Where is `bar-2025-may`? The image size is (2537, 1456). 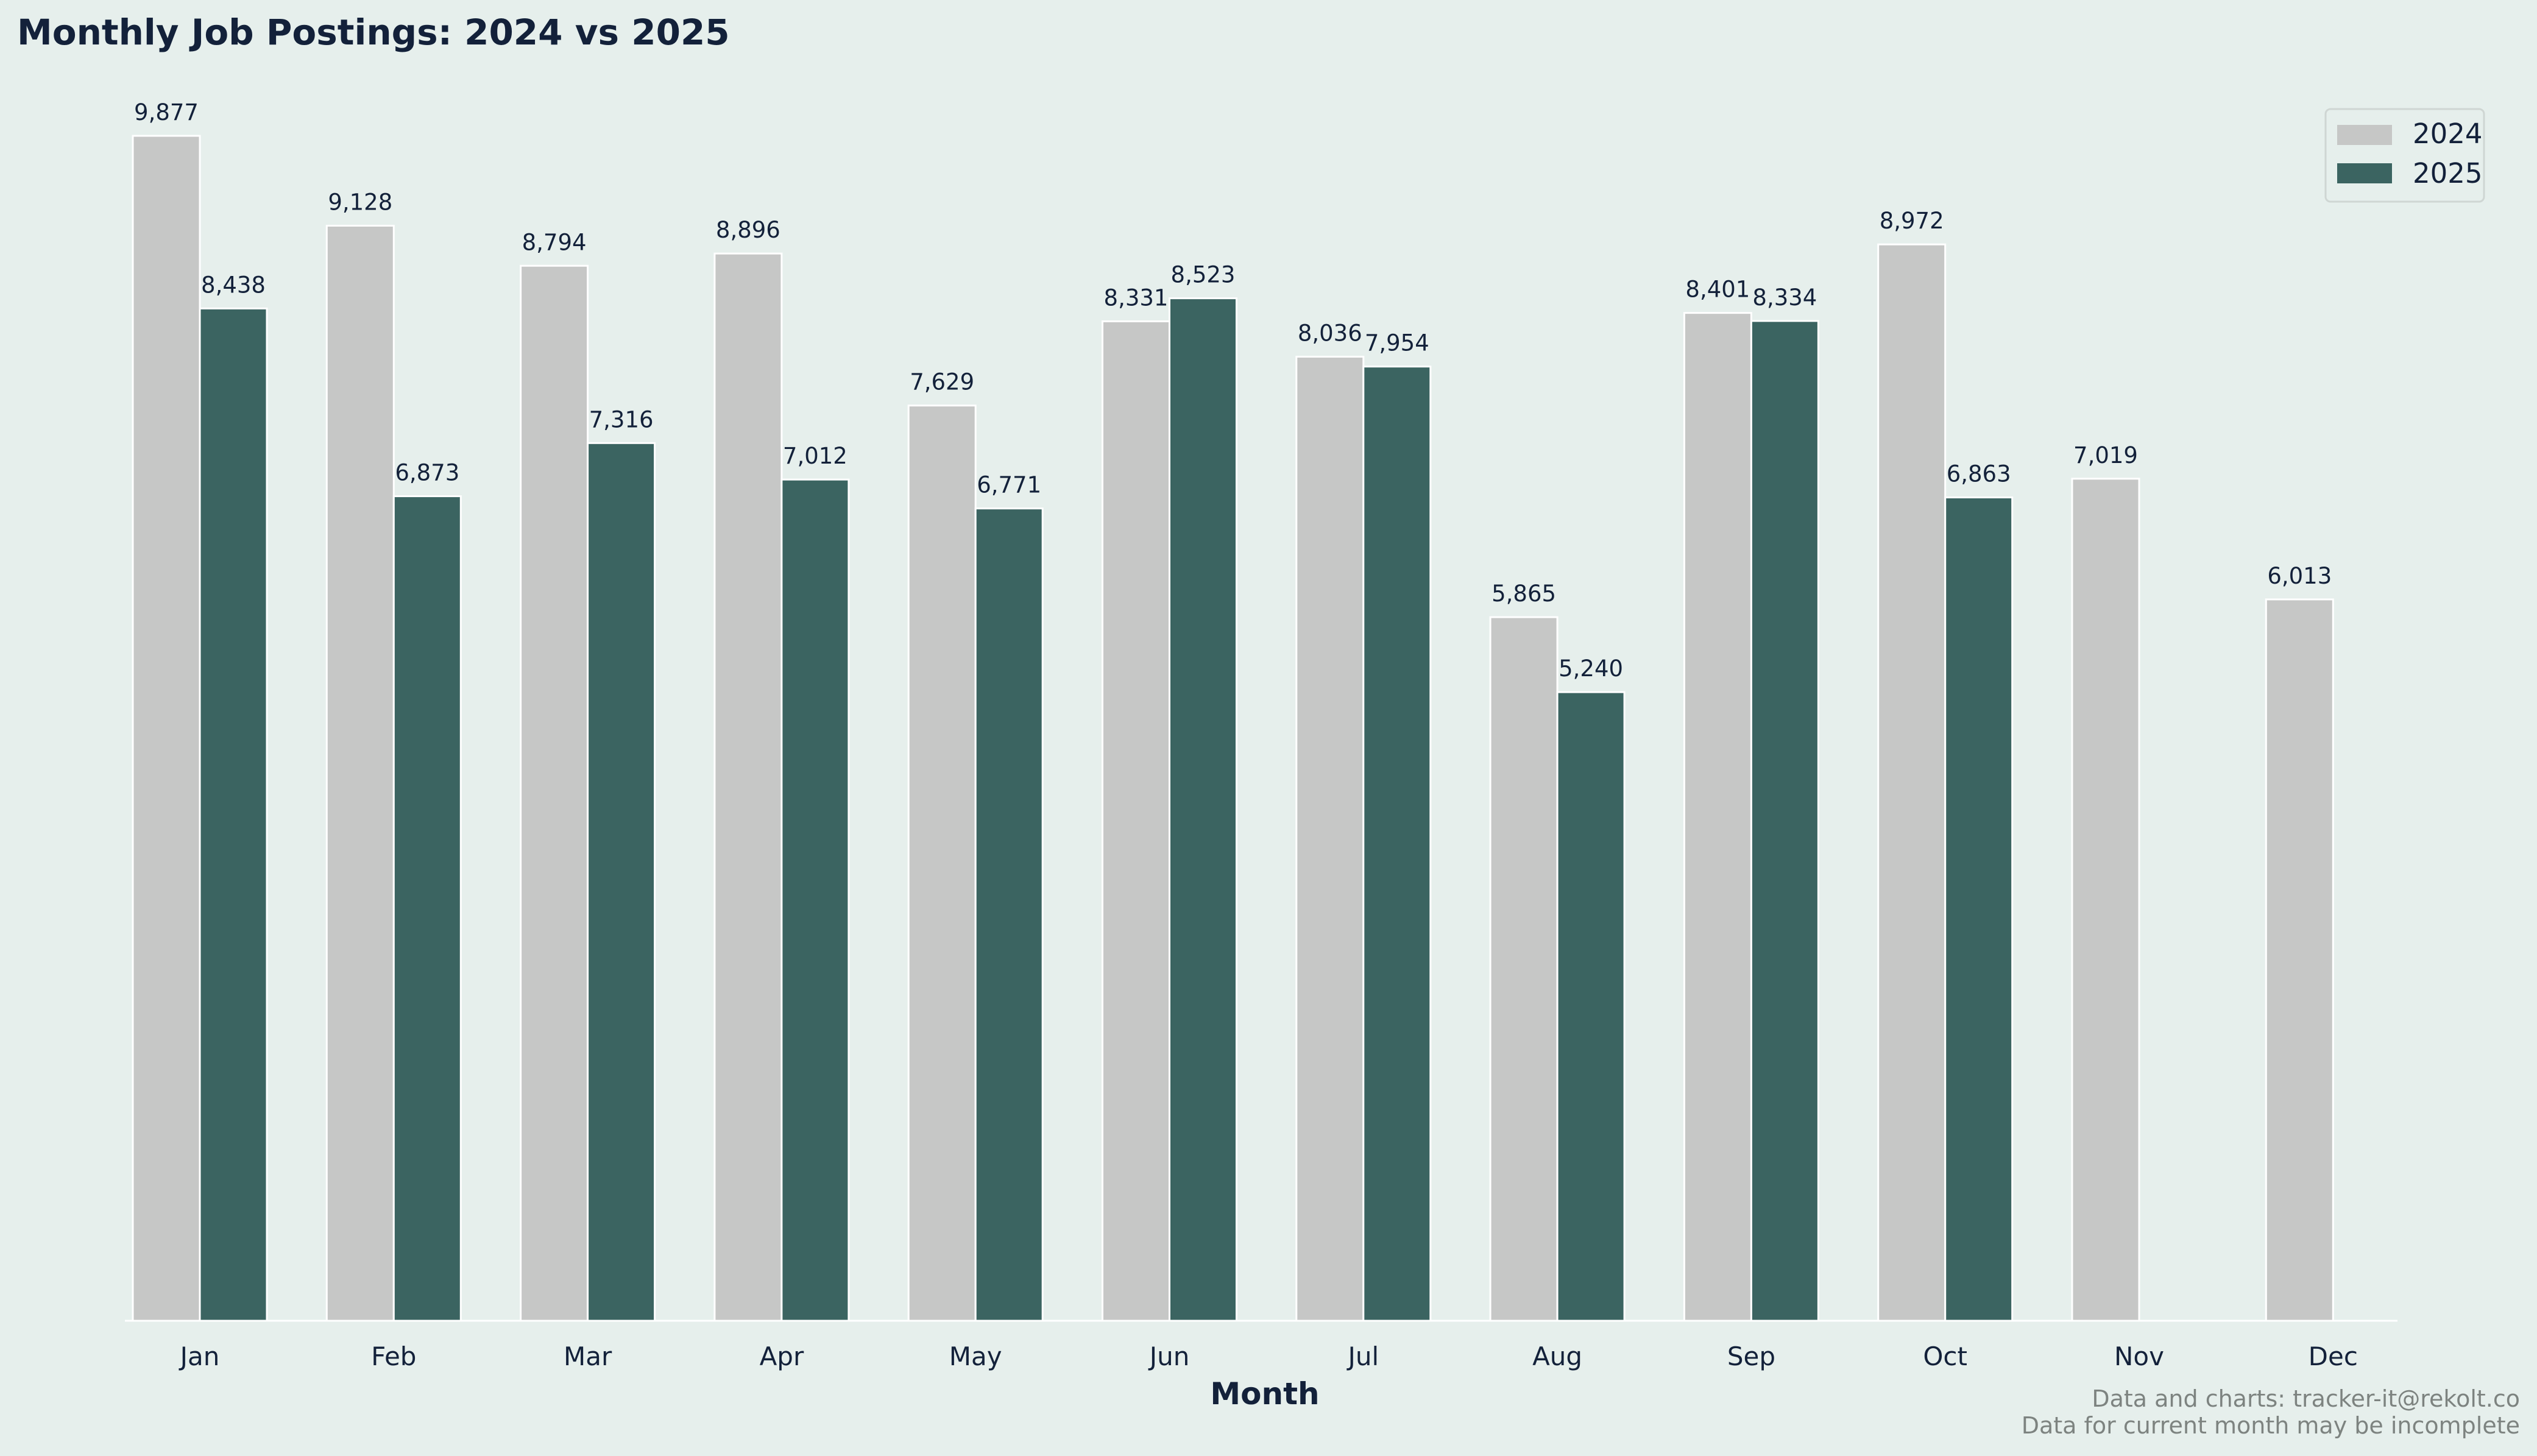 bar-2025-may is located at coordinates (1009, 914).